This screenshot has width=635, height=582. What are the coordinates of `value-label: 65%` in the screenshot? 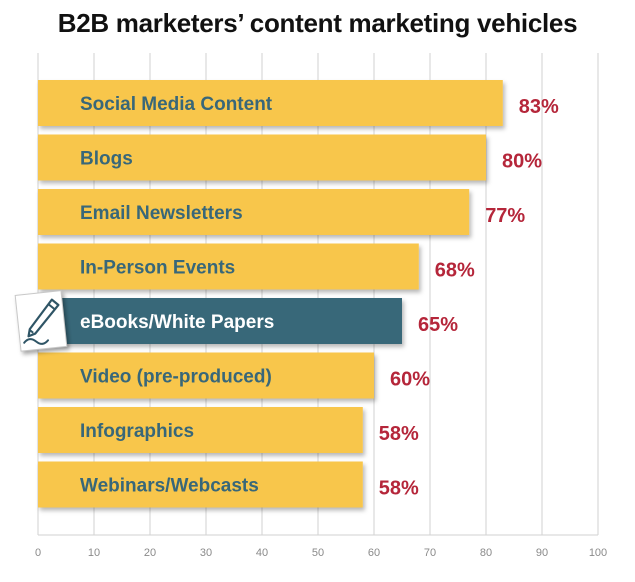 It's located at (438, 325).